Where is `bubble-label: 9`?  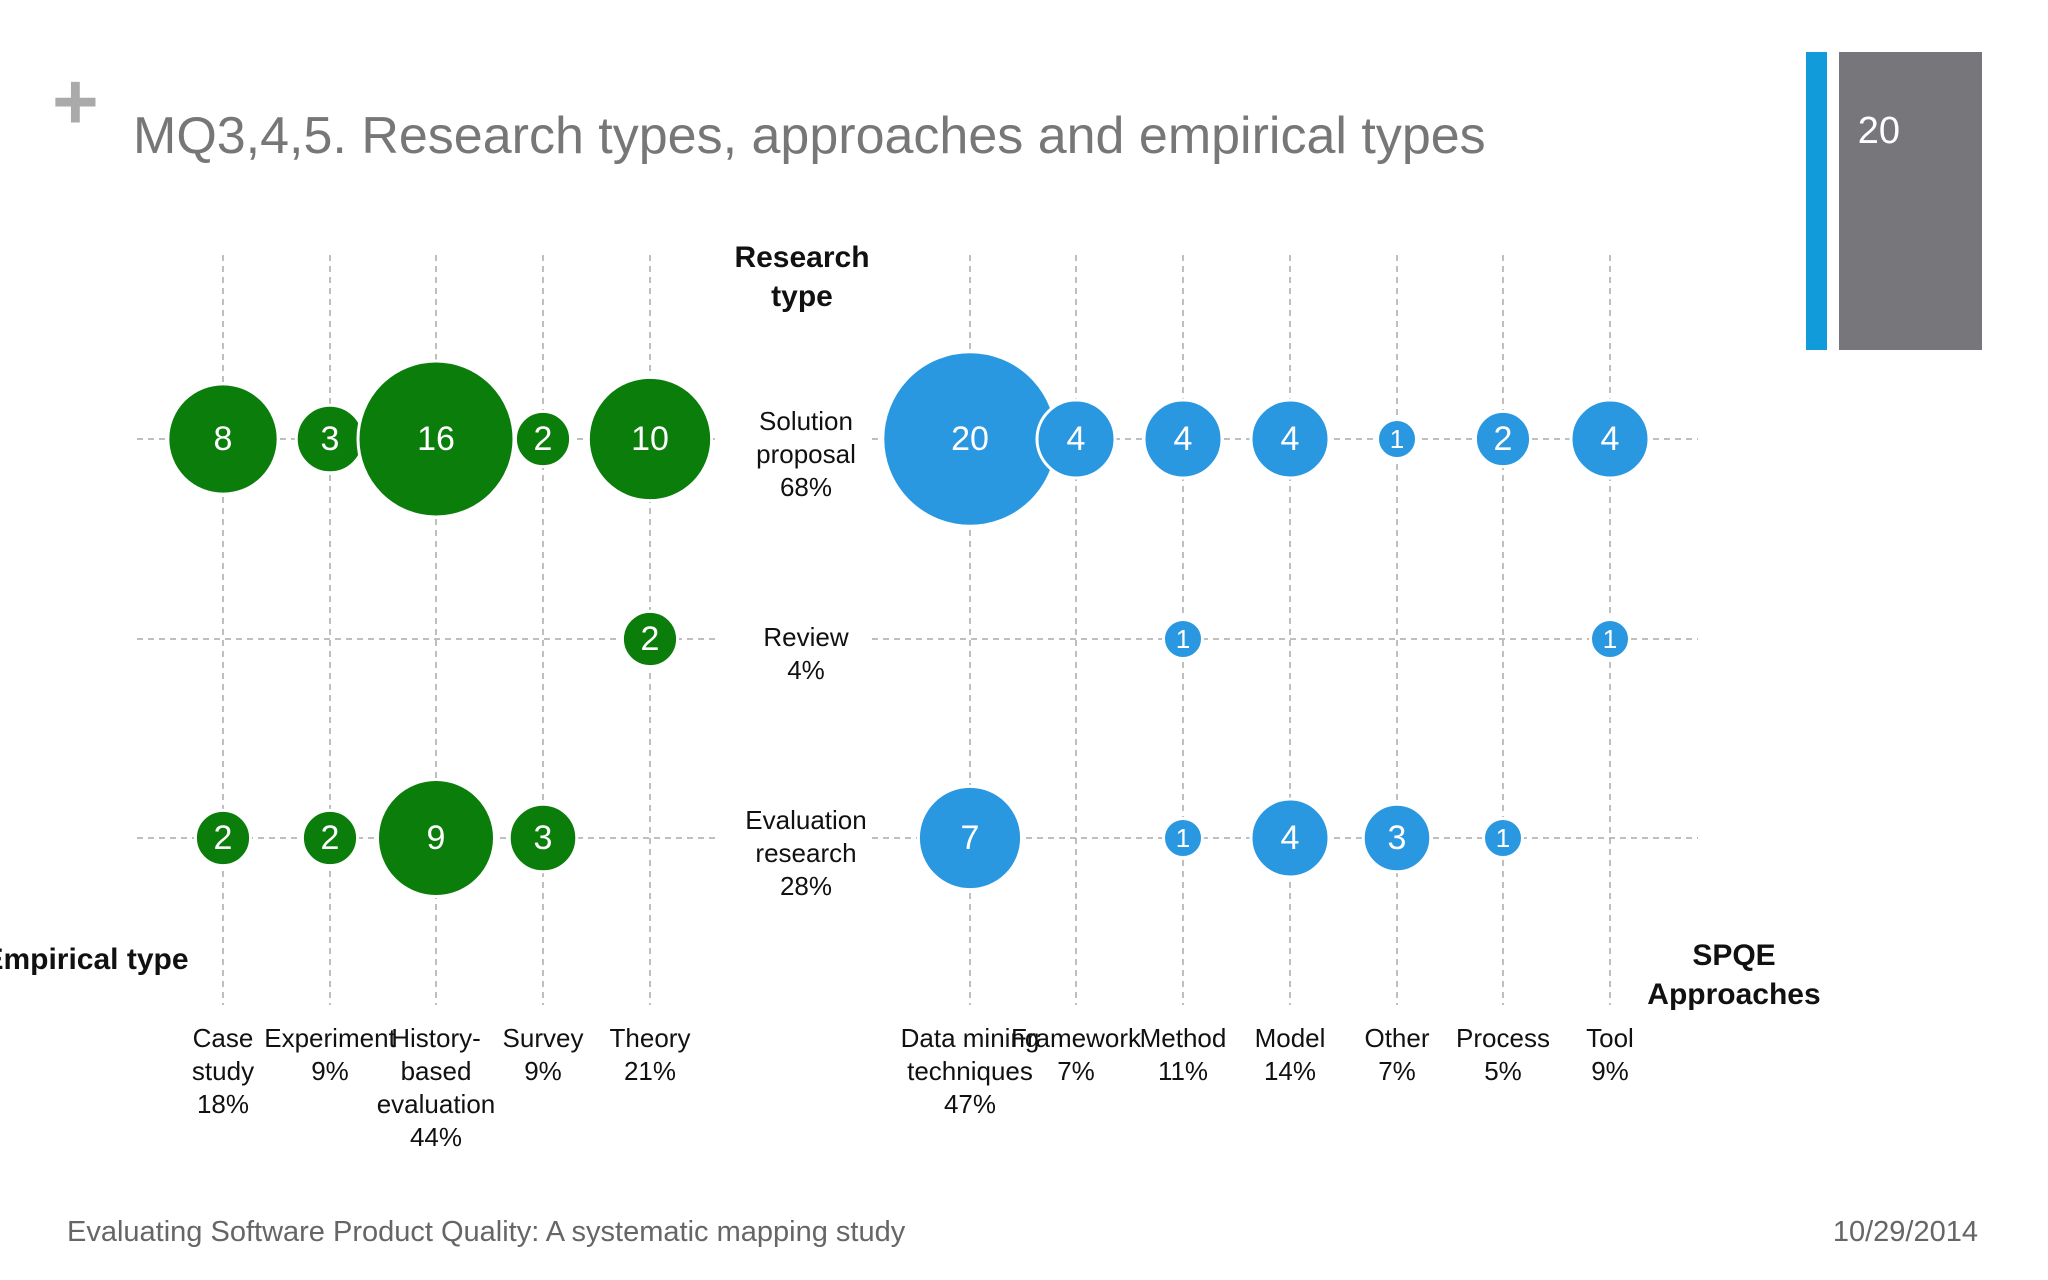
bubble-label: 9 is located at coordinates (436, 838).